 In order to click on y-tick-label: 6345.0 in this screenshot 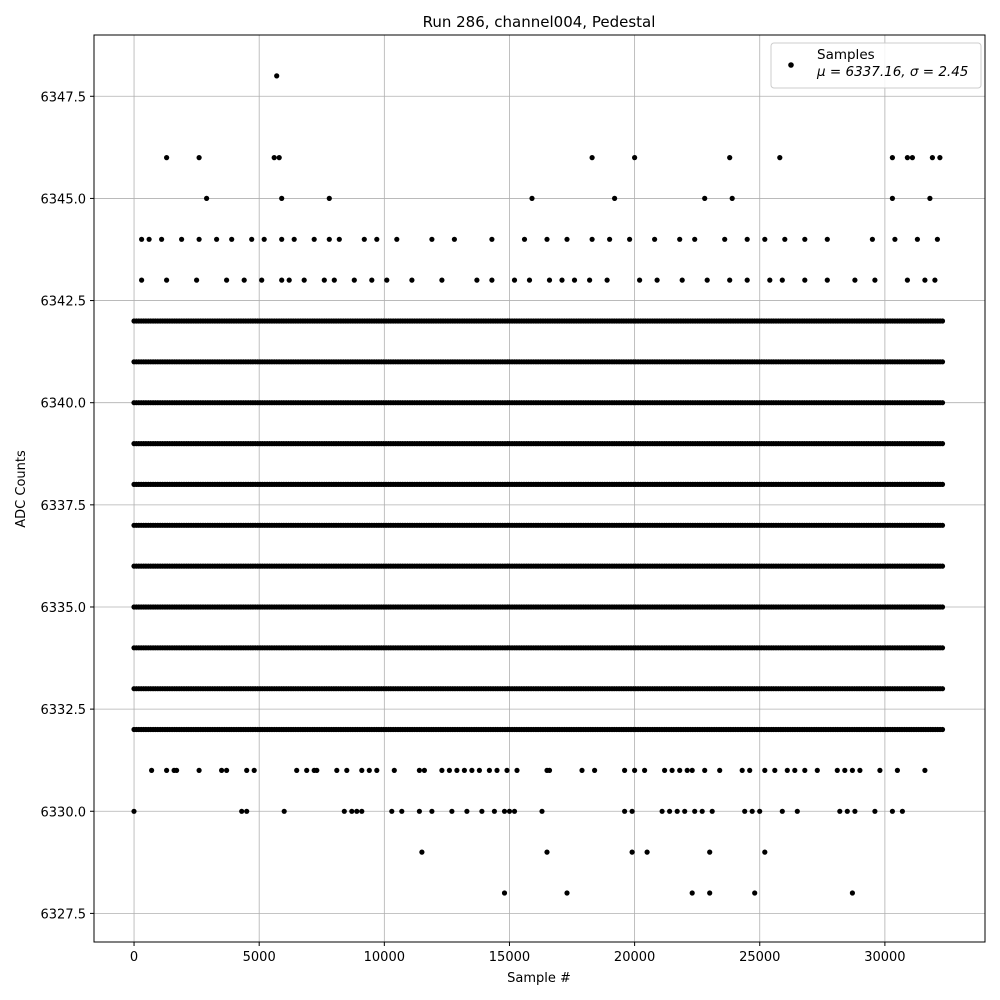, I will do `click(64, 199)`.